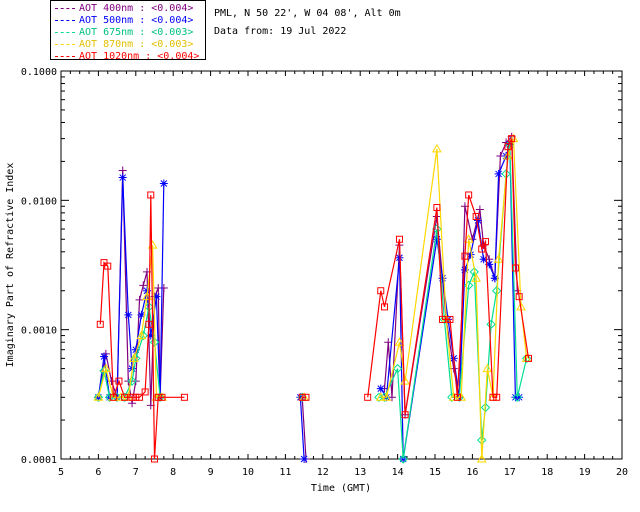  Describe the element at coordinates (472, 472) in the screenshot. I see `x-tick-label: 16` at that location.